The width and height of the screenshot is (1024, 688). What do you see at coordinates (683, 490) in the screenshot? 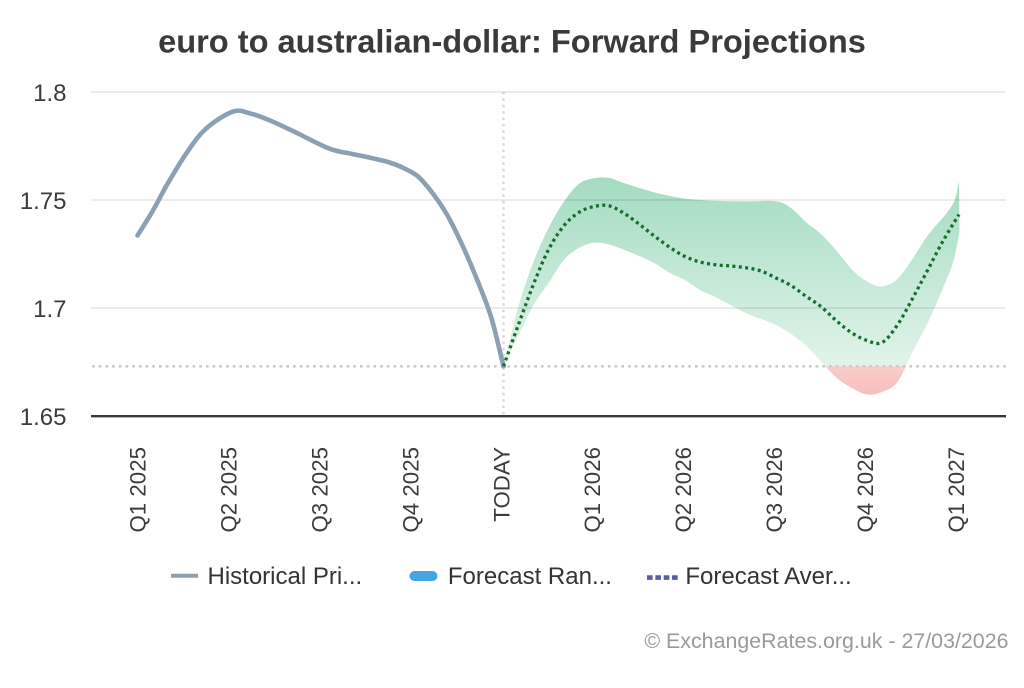
I see `svg-text: Q2 2026` at bounding box center [683, 490].